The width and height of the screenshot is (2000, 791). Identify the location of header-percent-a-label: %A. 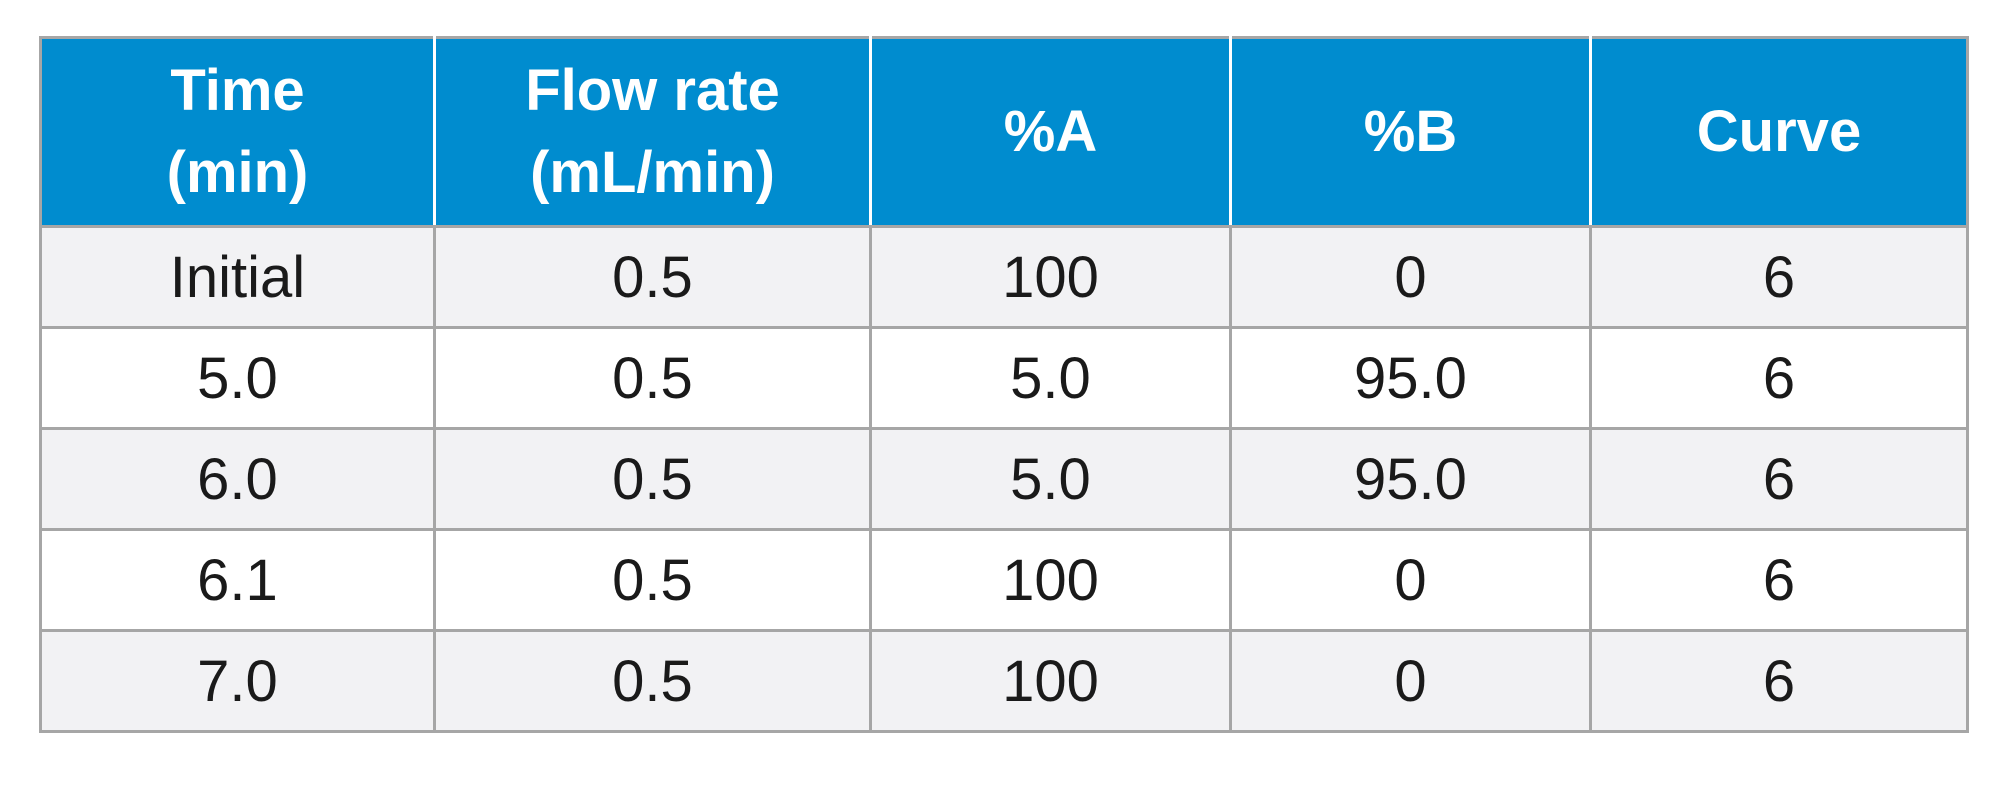
(1050, 131).